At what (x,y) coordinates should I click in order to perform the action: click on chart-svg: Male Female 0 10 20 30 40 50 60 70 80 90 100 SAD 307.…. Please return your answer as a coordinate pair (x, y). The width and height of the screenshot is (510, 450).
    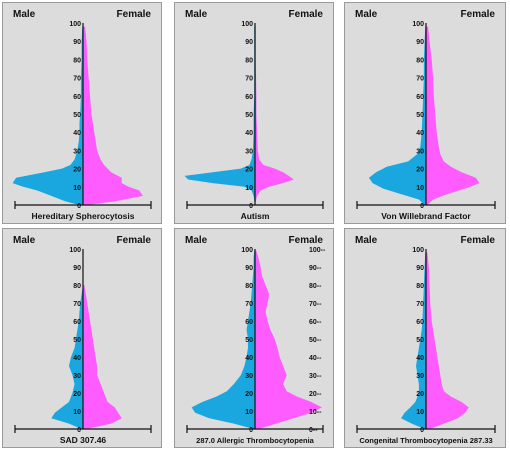
    Looking at the image, I should click on (82, 340).